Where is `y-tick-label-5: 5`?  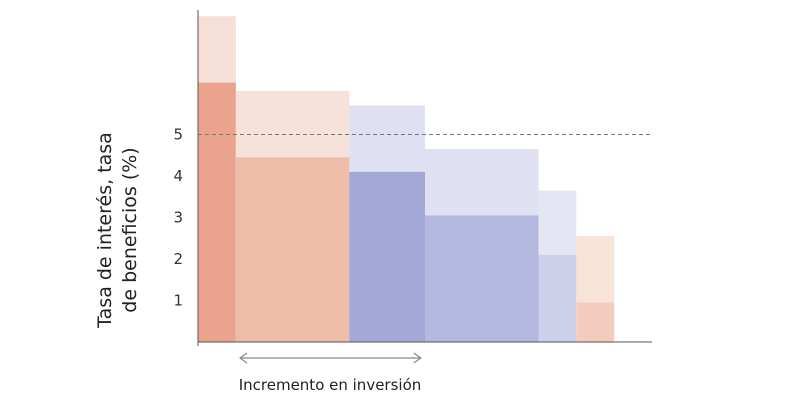
y-tick-label-5: 5 is located at coordinates (178, 135).